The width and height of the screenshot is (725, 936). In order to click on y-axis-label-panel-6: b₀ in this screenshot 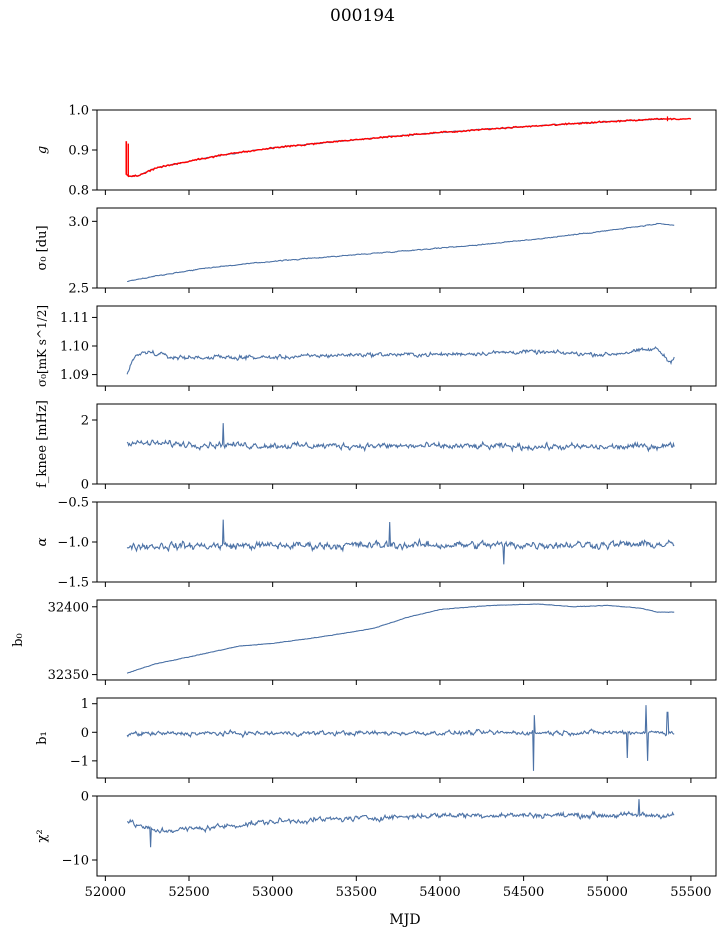, I will do `click(18, 640)`.